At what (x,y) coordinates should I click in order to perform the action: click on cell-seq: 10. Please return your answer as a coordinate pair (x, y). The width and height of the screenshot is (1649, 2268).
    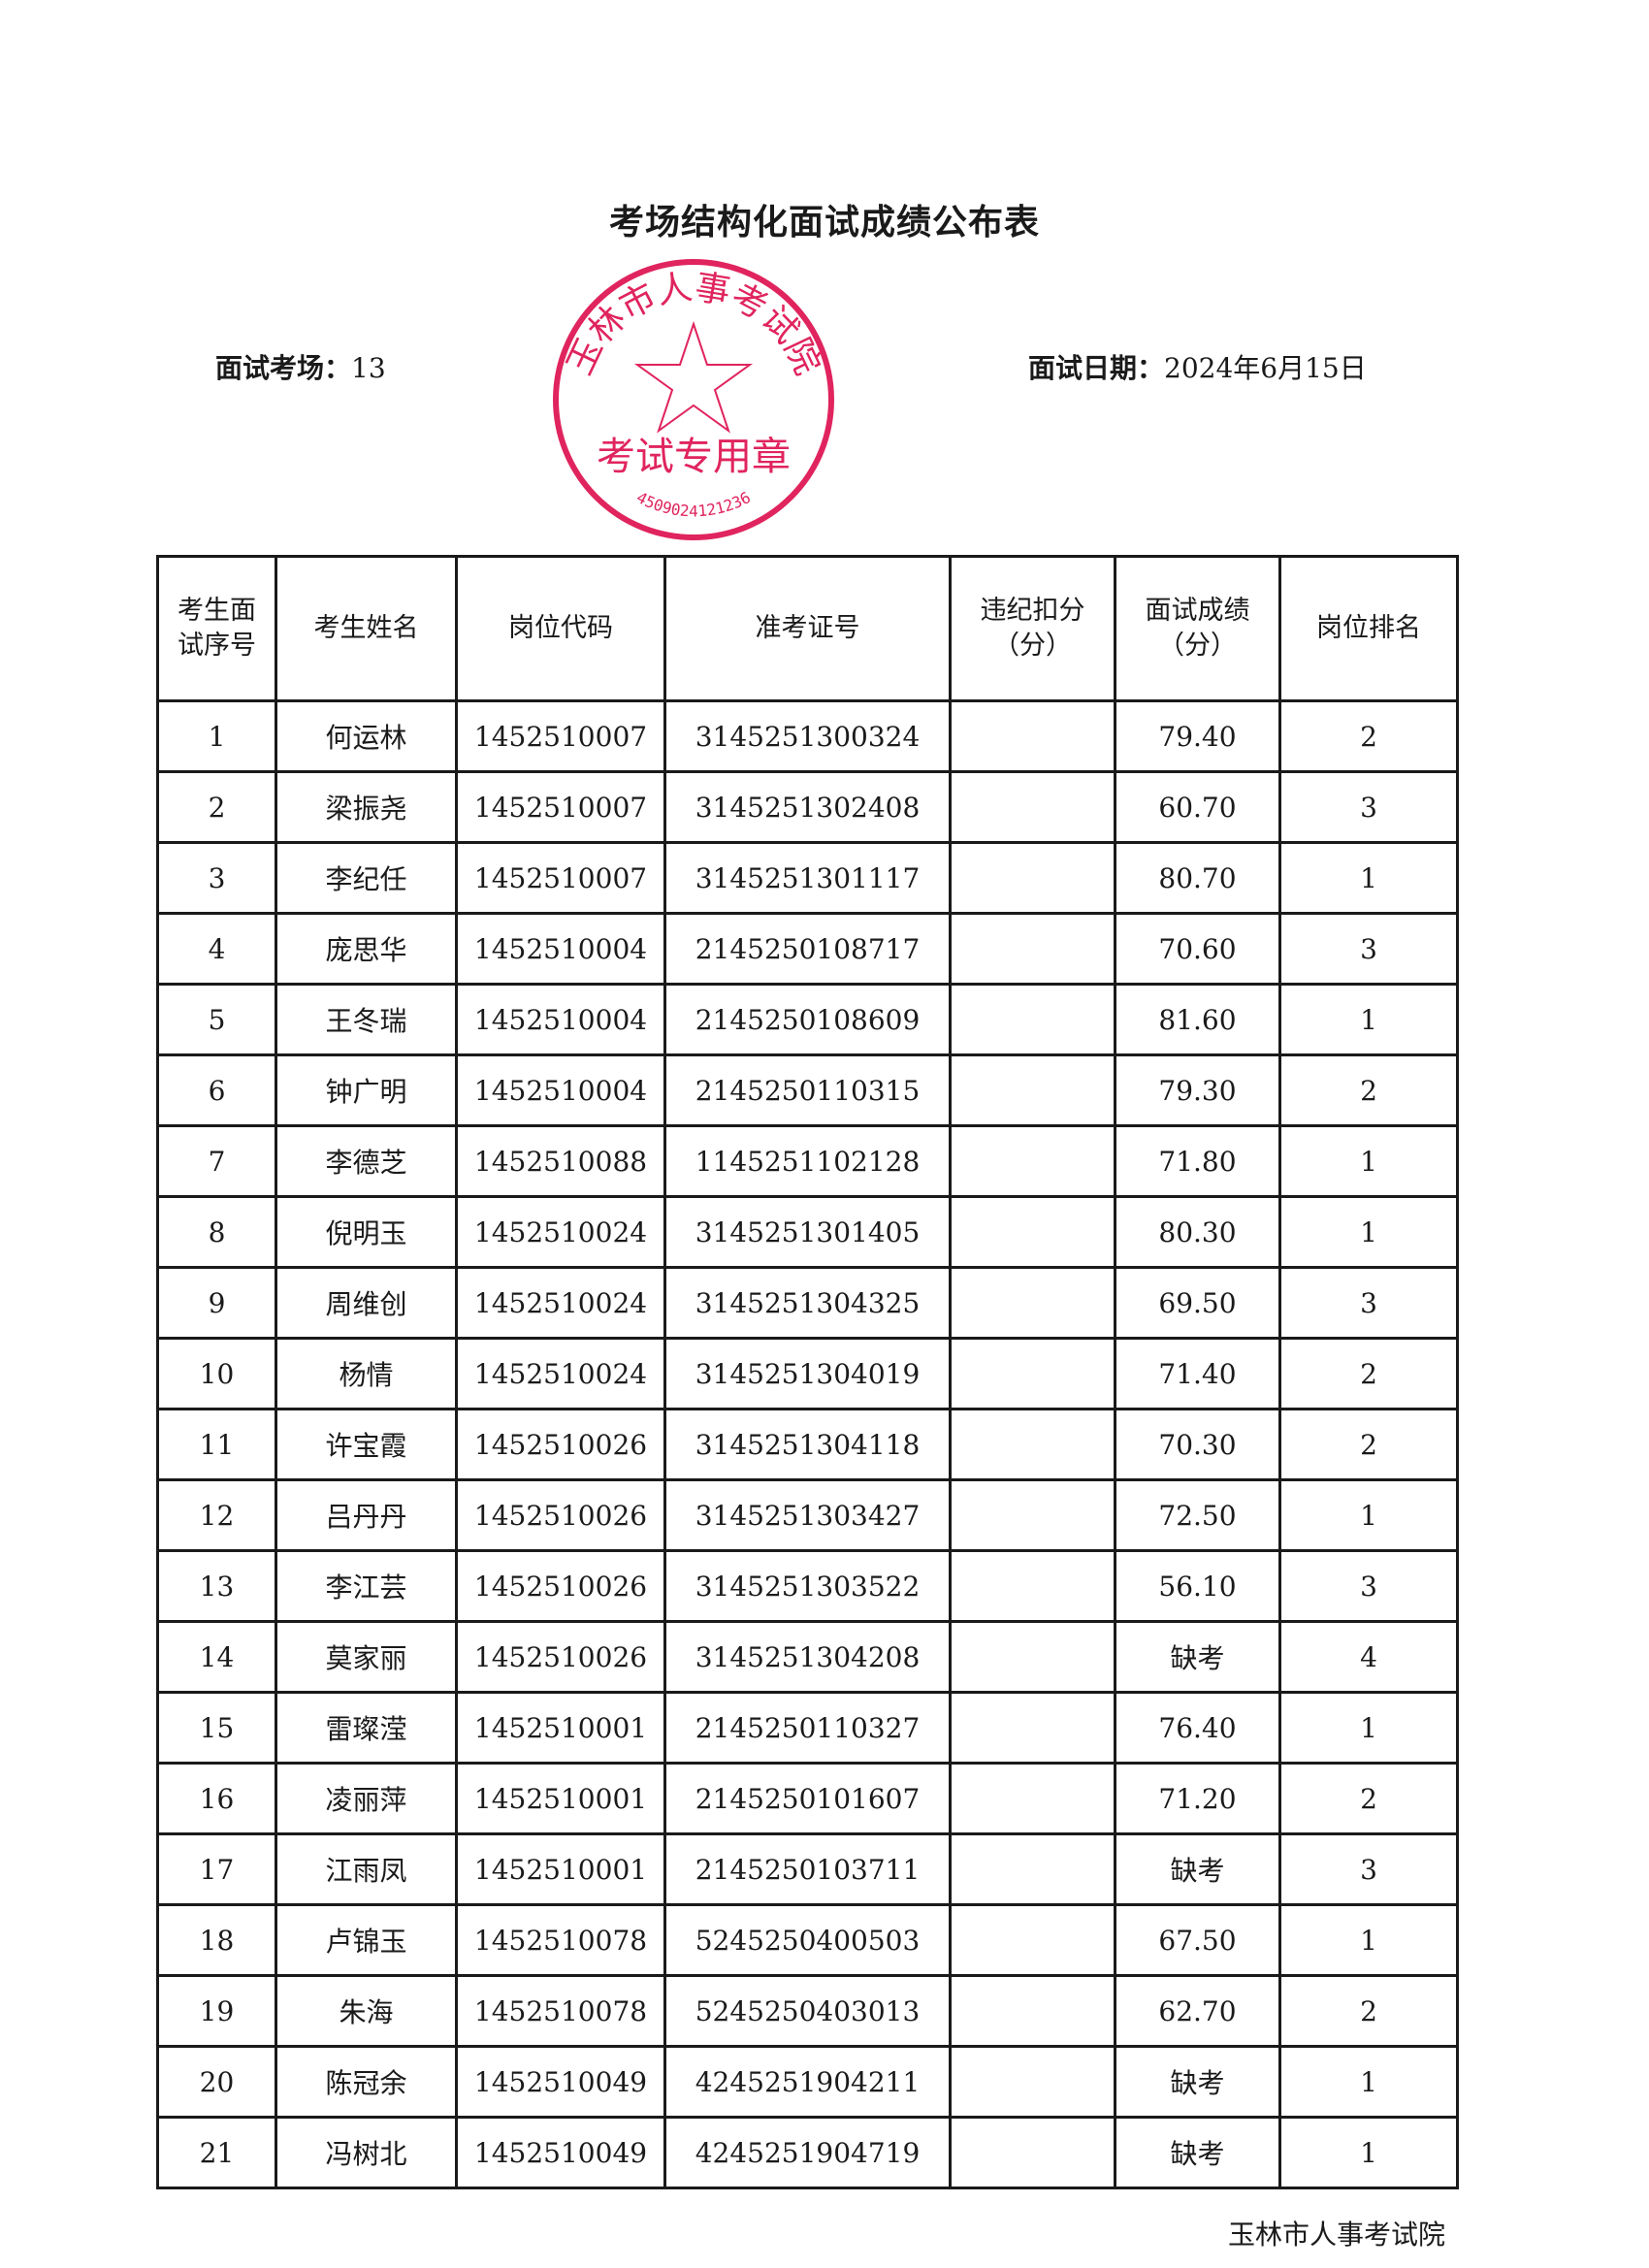
    Looking at the image, I should click on (216, 1373).